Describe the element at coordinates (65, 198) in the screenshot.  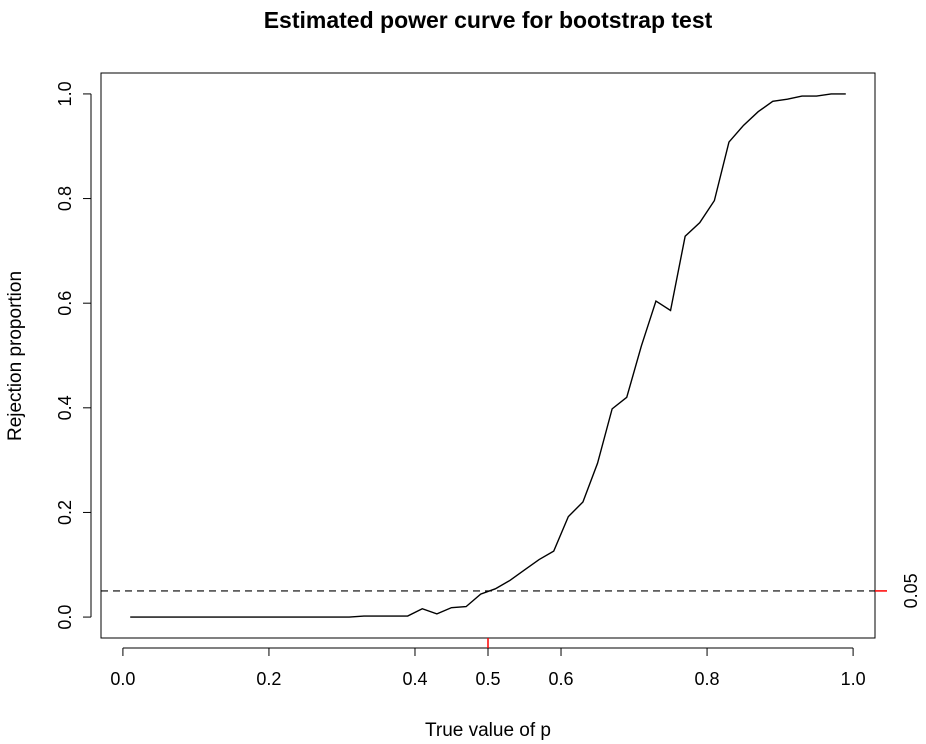
I see `y-tick-label: 0.8` at that location.